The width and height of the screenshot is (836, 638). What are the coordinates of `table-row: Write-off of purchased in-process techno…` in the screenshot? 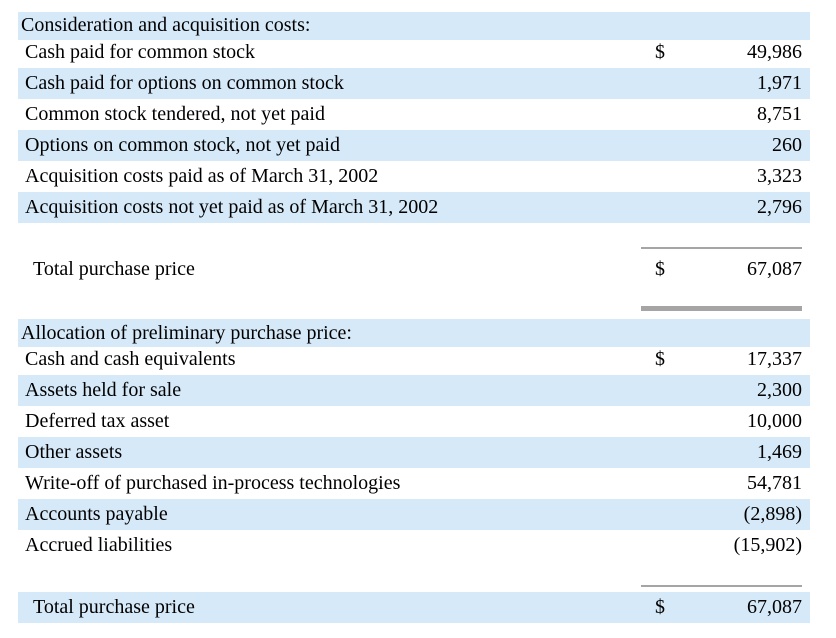 It's located at (414, 483).